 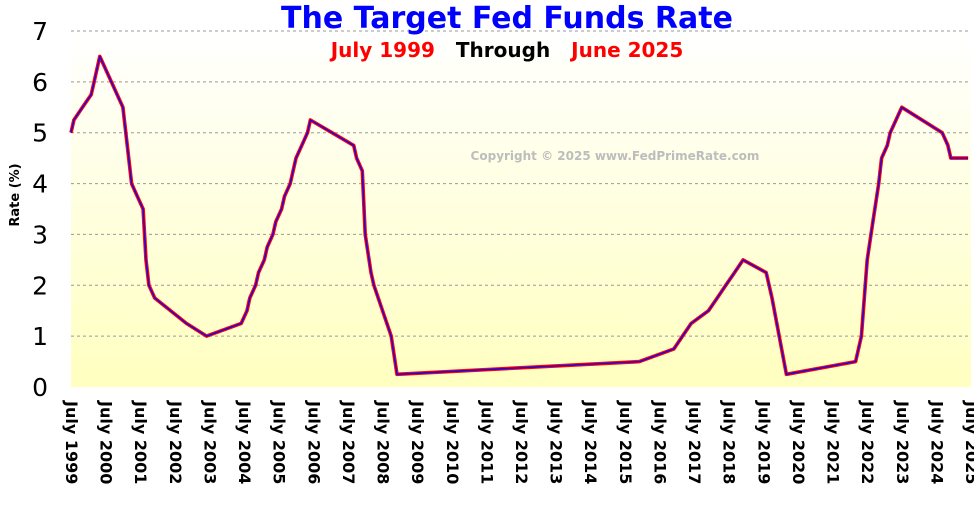 I want to click on x-tick-24: July 2023, so click(x=902, y=442).